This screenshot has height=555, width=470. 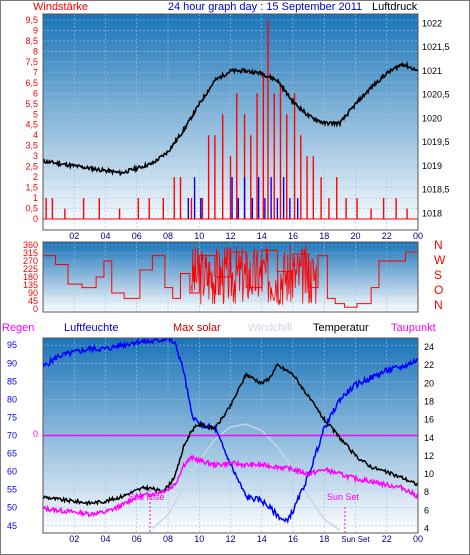 I want to click on pressure-tick-label: 1019, so click(x=432, y=166).